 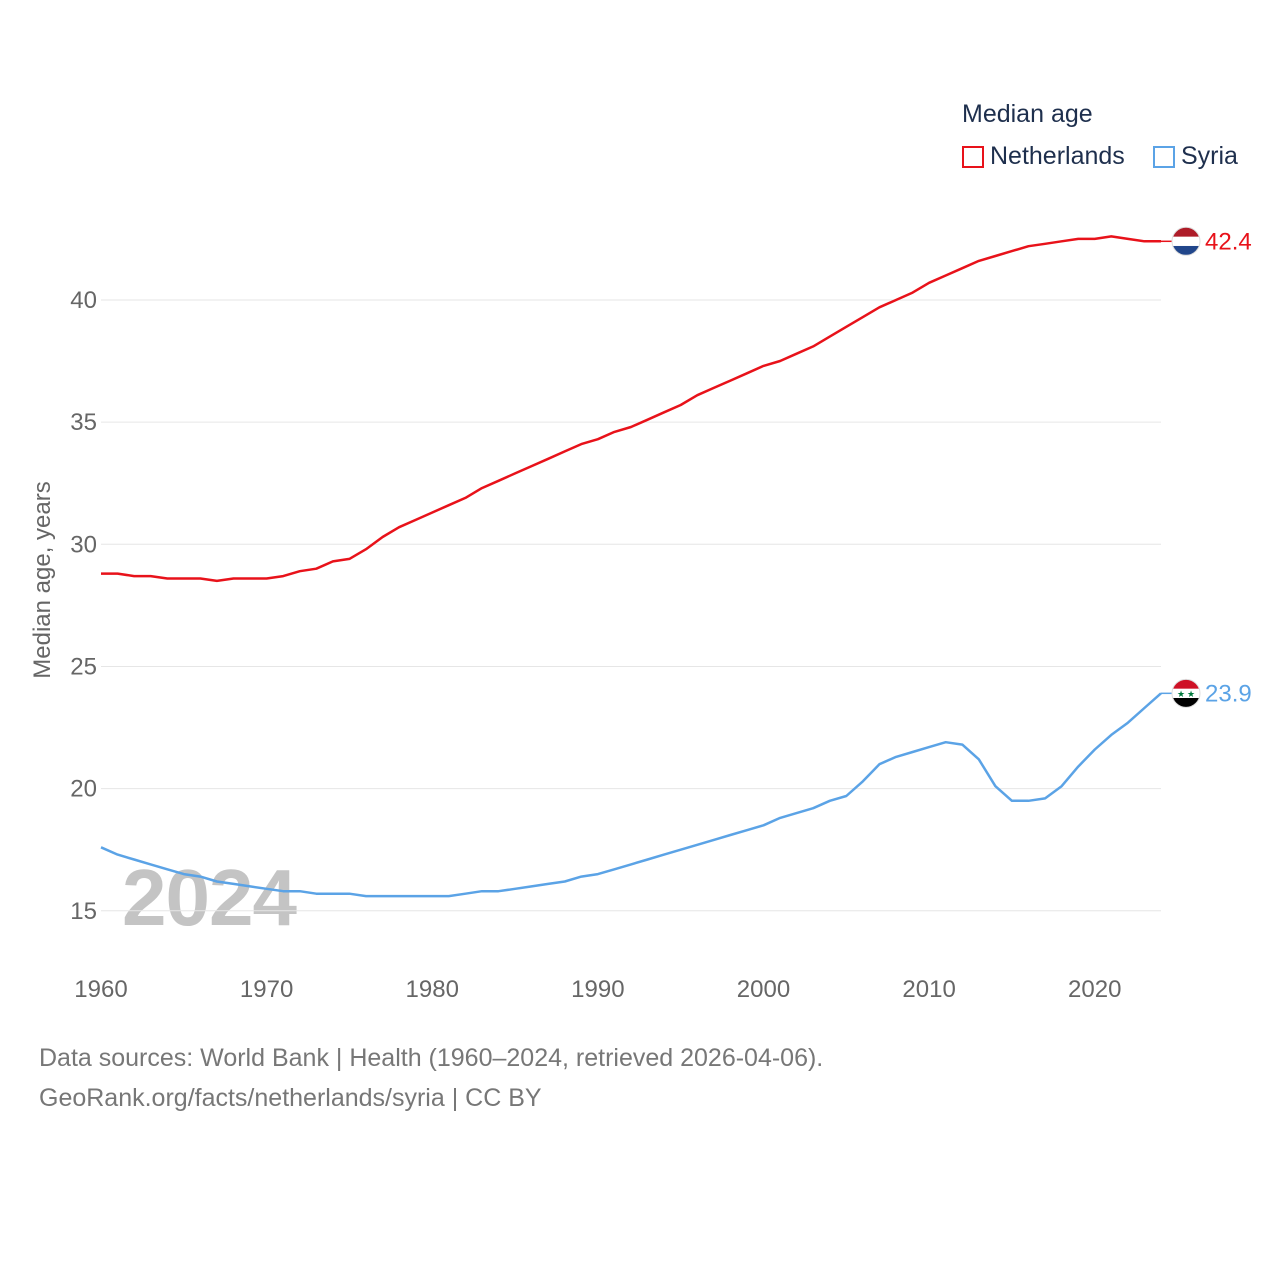 What do you see at coordinates (83, 606) in the screenshot?
I see `y-axis-ticks: 15 20 25 30 35 40` at bounding box center [83, 606].